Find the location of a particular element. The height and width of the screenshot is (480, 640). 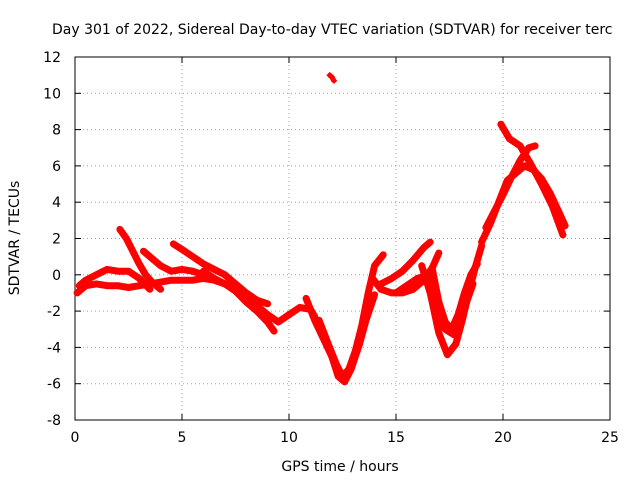

x-tick-label: 25 is located at coordinates (610, 438).